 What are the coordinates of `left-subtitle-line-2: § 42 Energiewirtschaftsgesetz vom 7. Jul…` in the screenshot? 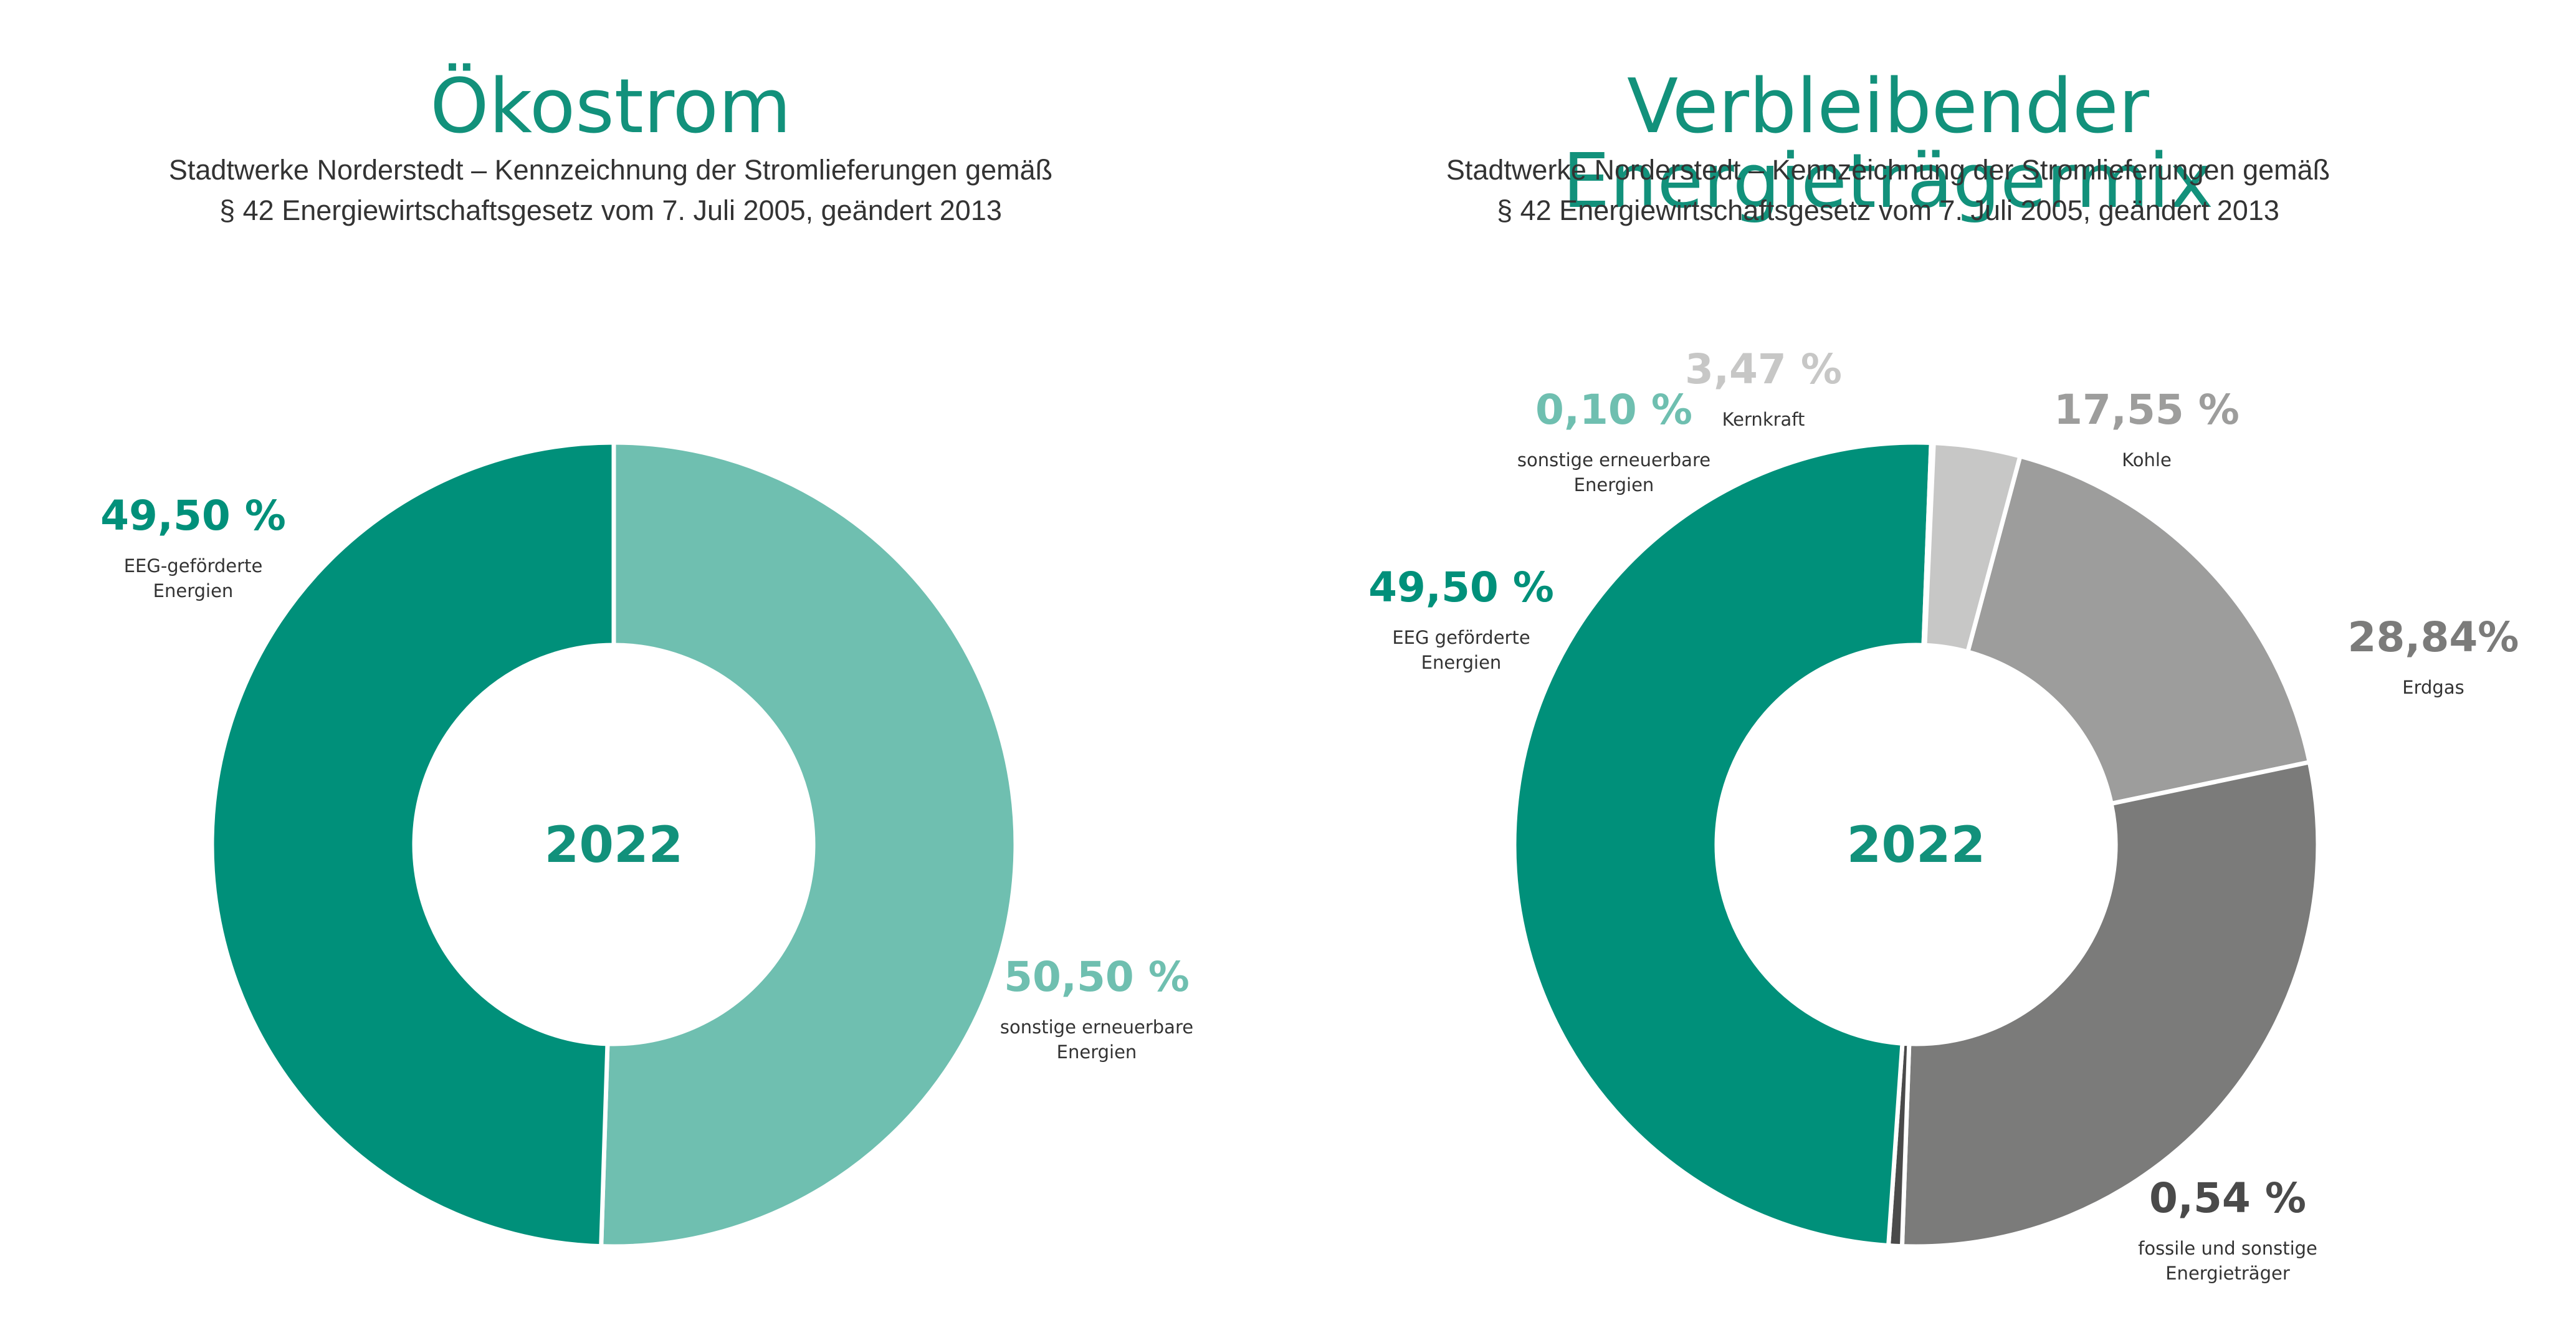 It's located at (610, 210).